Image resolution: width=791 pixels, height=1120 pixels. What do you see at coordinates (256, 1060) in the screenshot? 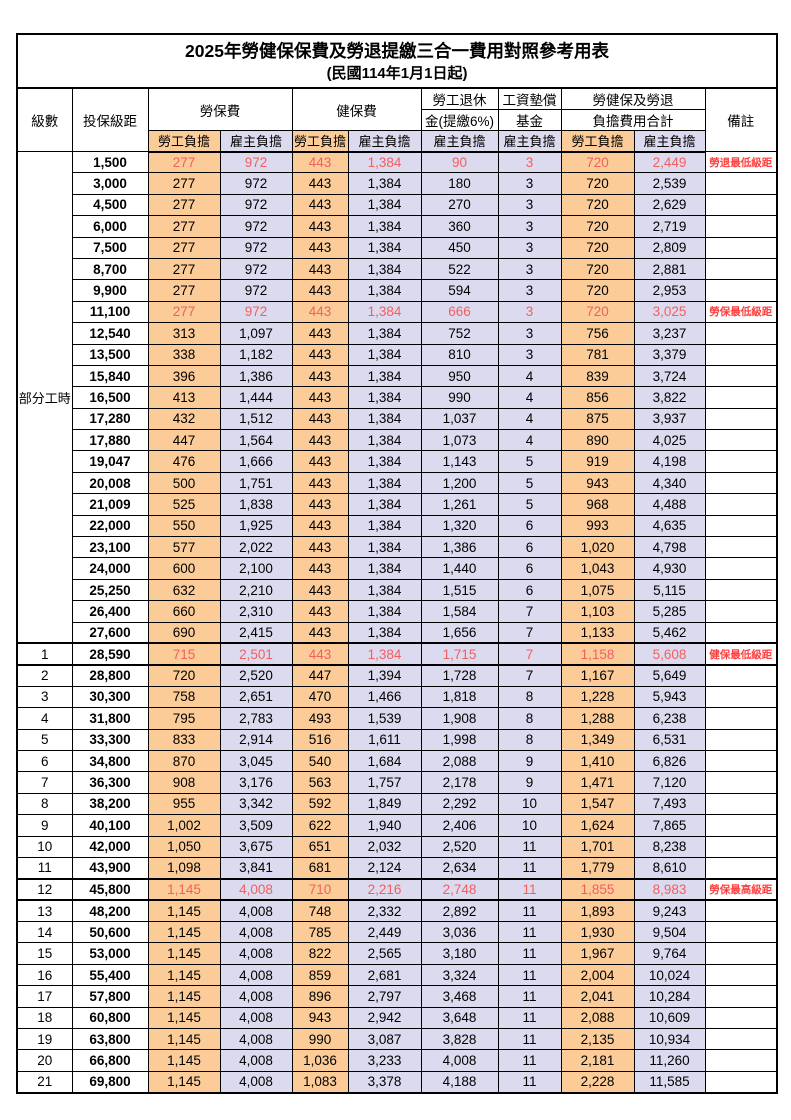
I see `cell-labor-employer: 4,008` at bounding box center [256, 1060].